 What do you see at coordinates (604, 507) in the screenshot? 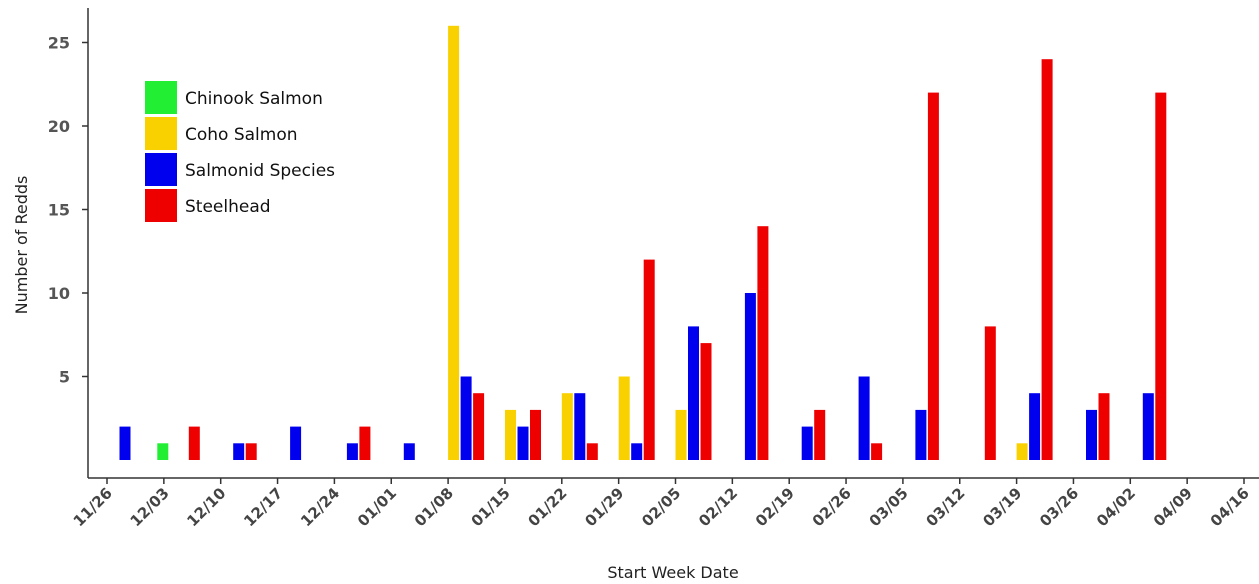
I see `x-tick-label-01-29: 01/29` at bounding box center [604, 507].